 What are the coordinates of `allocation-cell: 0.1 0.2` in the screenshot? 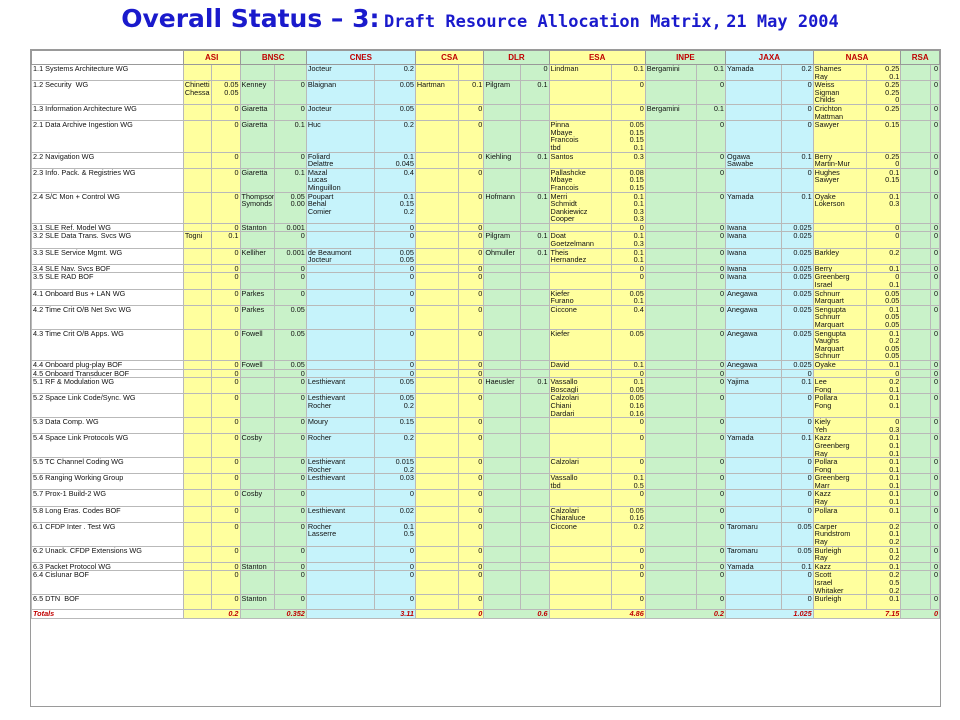 It's located at (884, 554).